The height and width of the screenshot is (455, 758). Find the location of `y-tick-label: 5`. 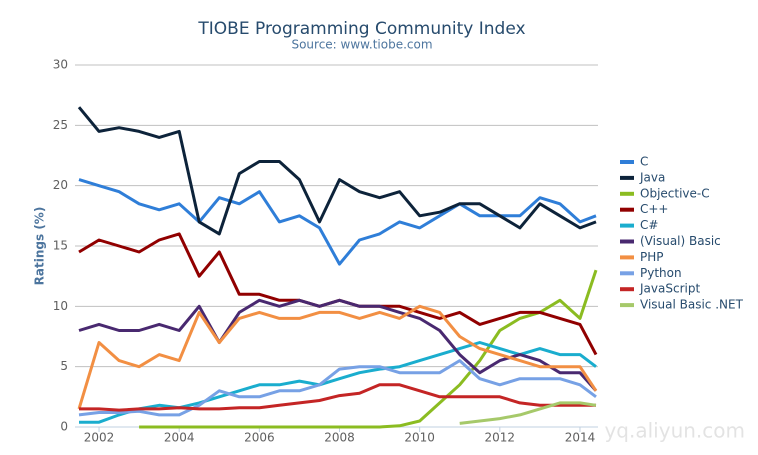

y-tick-label: 5 is located at coordinates (64, 366).